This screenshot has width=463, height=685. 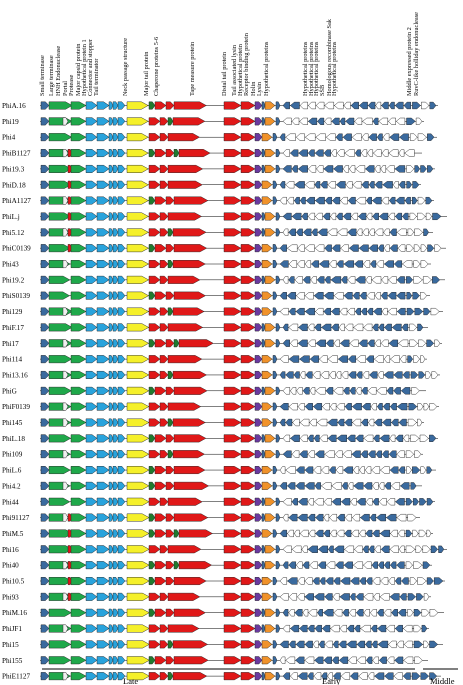 I want to click on gene-label: SSB, so click(x=322, y=90).